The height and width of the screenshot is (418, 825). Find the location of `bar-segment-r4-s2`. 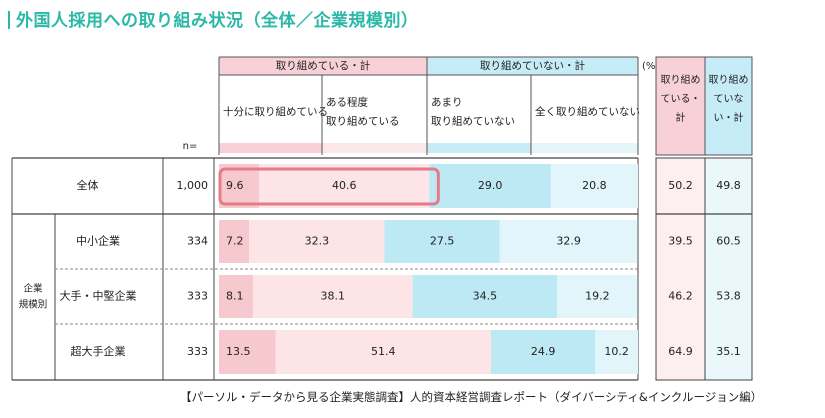

bar-segment-r4-s2 is located at coordinates (383, 352).